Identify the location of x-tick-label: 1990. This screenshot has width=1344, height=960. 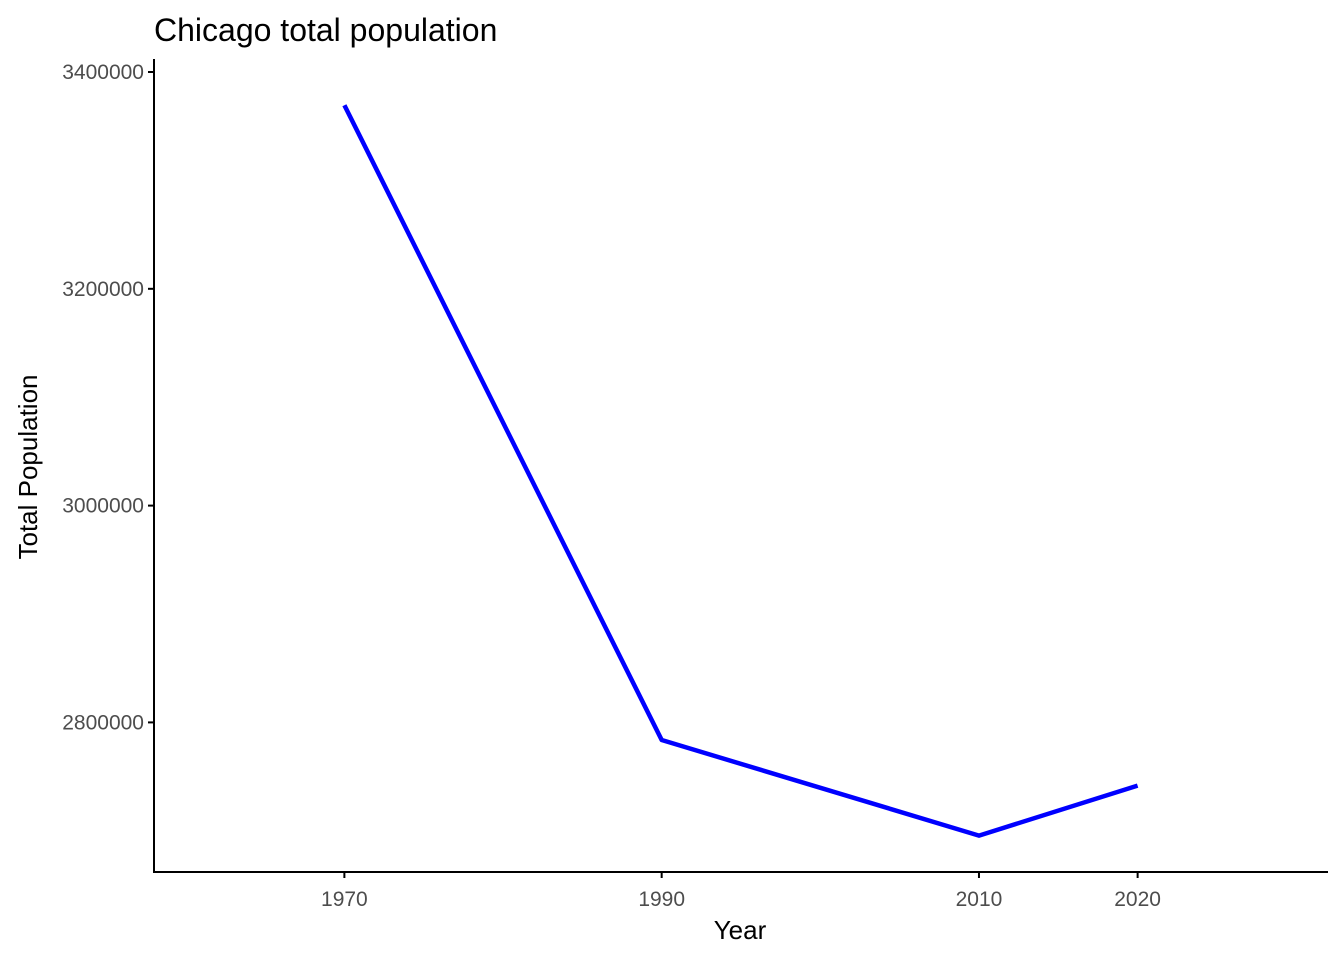
(661, 899).